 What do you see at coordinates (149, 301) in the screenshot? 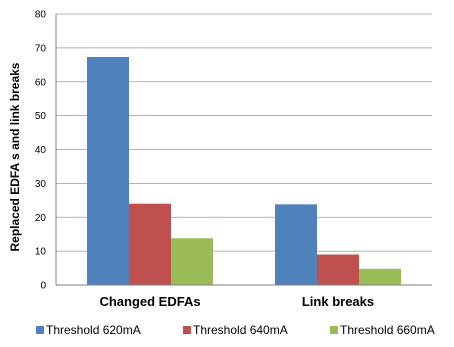
I see `x-category-label: Changed EDFAs` at bounding box center [149, 301].